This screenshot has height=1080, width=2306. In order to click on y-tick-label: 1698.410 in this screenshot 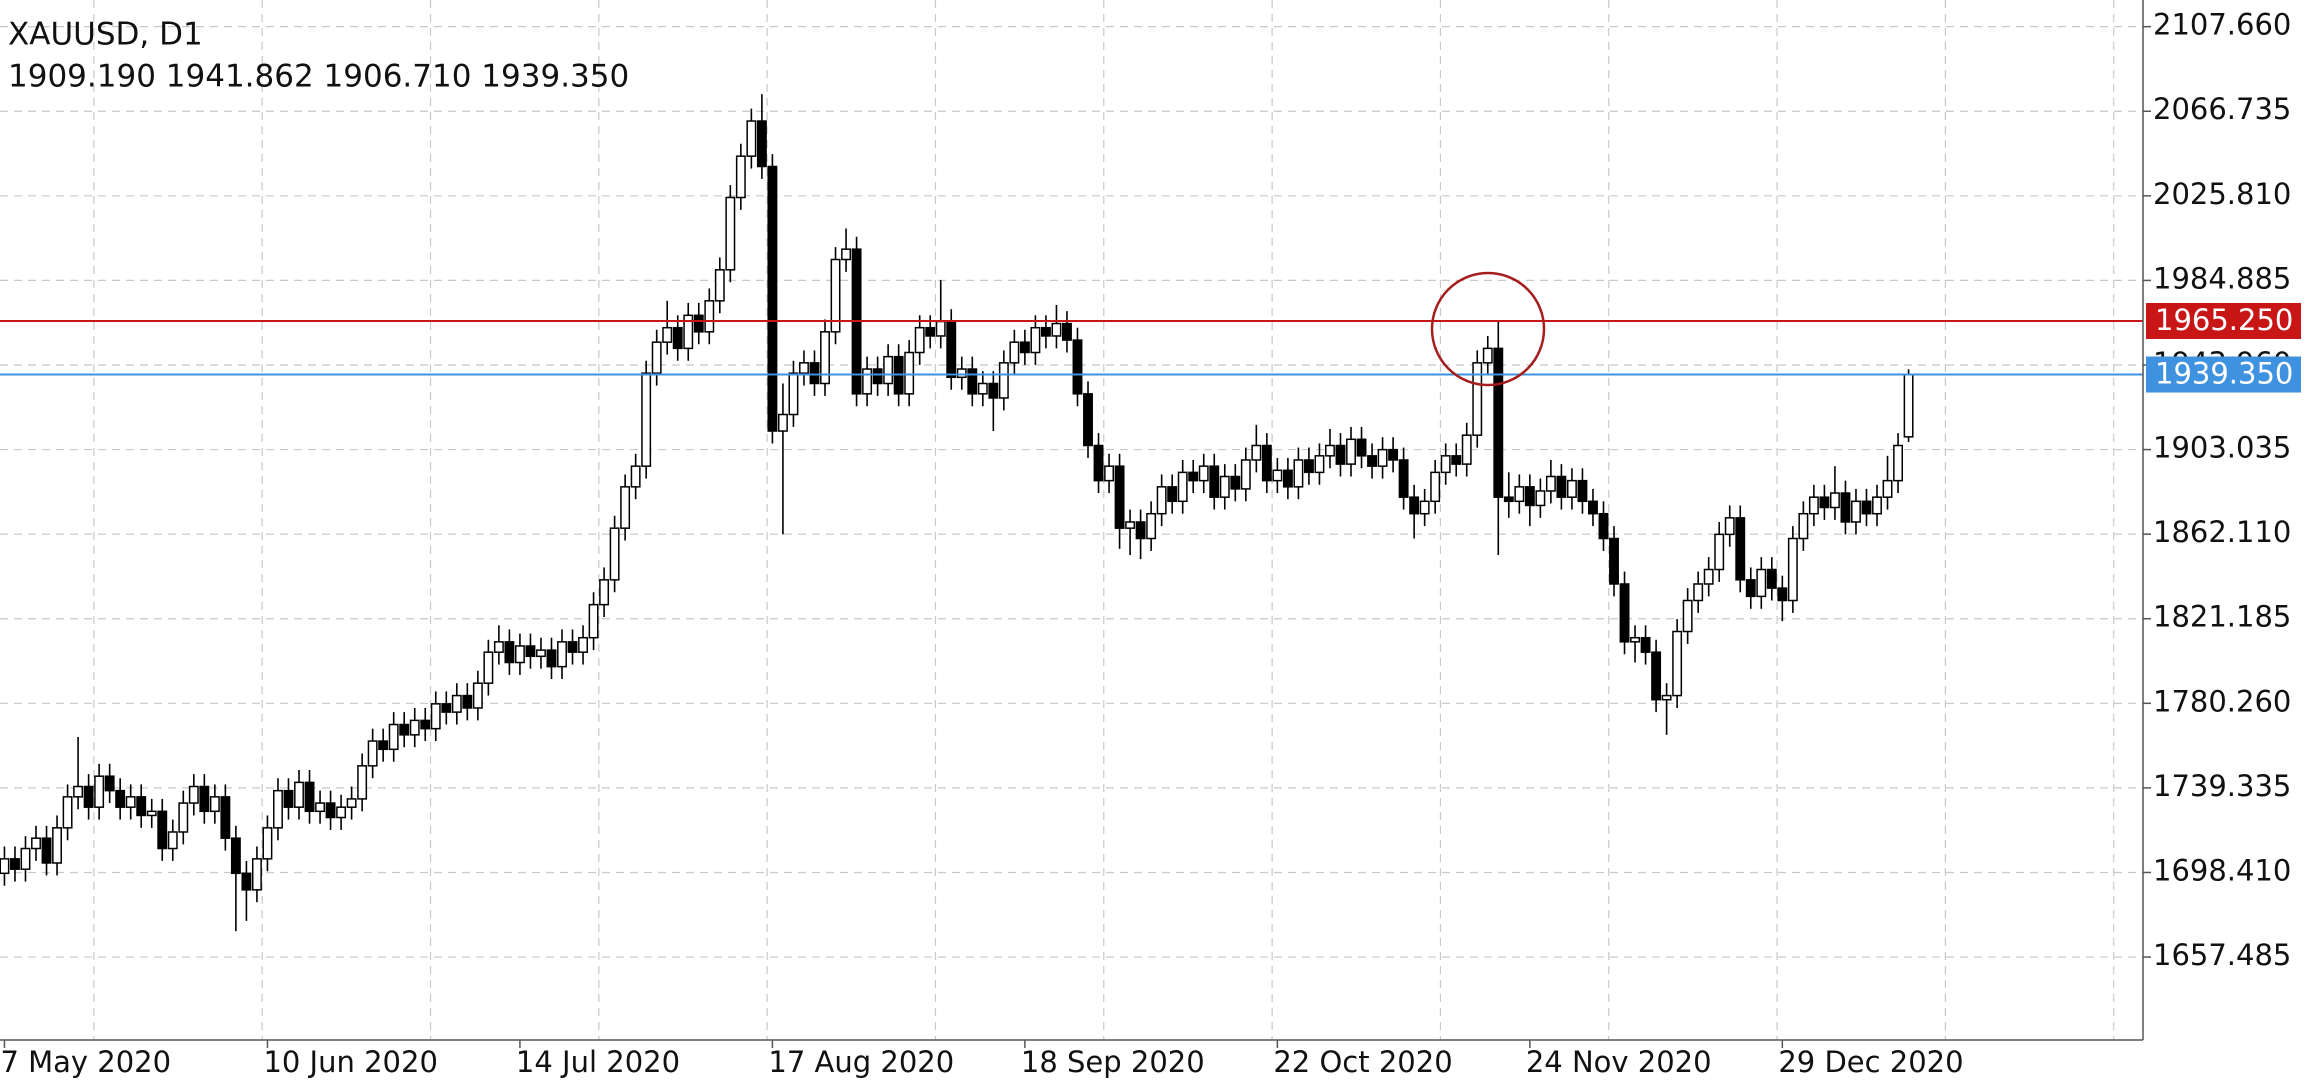, I will do `click(2222, 870)`.